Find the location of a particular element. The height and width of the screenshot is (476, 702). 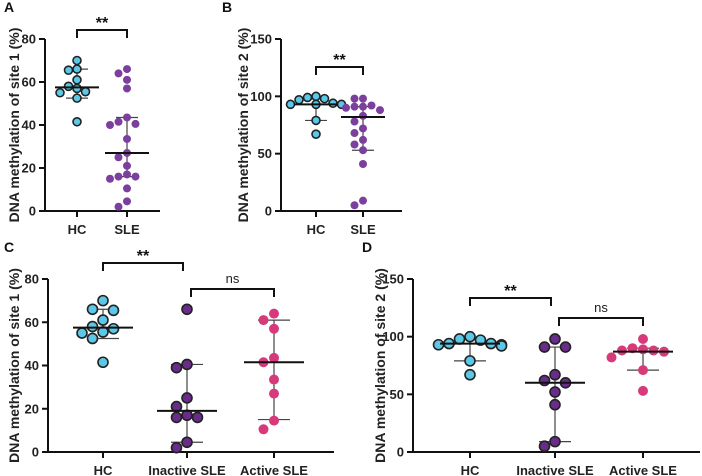

panel-label: B is located at coordinates (227, 7).